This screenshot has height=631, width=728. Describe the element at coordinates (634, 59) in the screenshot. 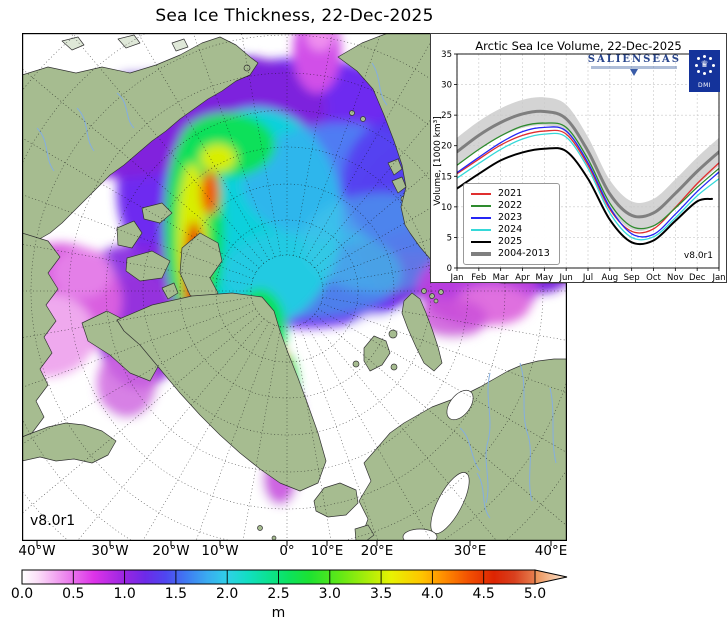

I see `salienseas-wordmark: SALIENSEAS` at that location.